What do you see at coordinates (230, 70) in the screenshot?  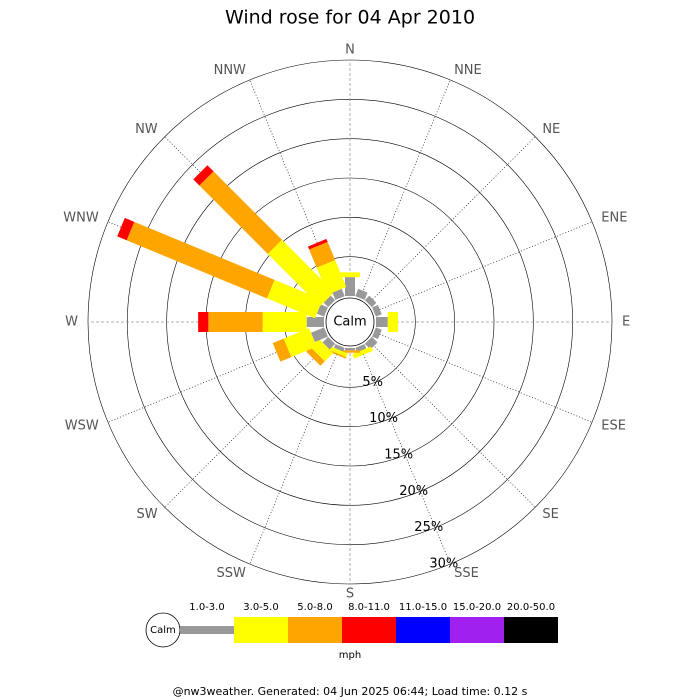 I see `direction-label: NNW` at bounding box center [230, 70].